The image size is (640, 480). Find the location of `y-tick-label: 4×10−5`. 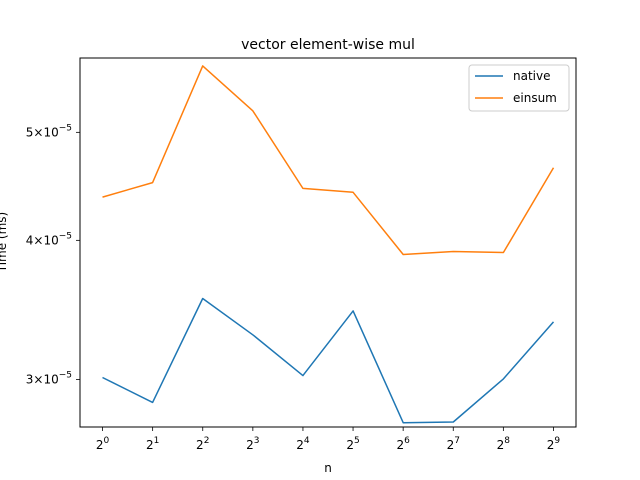

y-tick-label: 4×10−5 is located at coordinates (49, 239).